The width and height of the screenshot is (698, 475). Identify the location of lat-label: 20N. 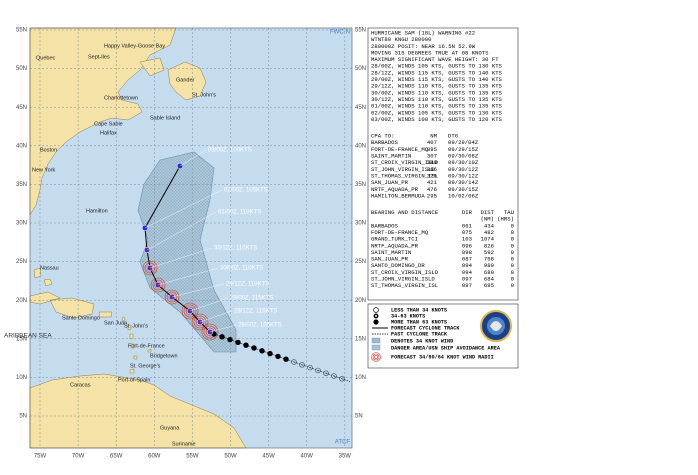
(360, 301).